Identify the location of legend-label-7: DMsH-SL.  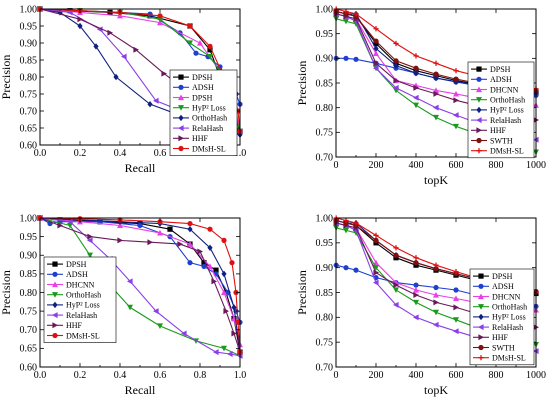
(209, 148).